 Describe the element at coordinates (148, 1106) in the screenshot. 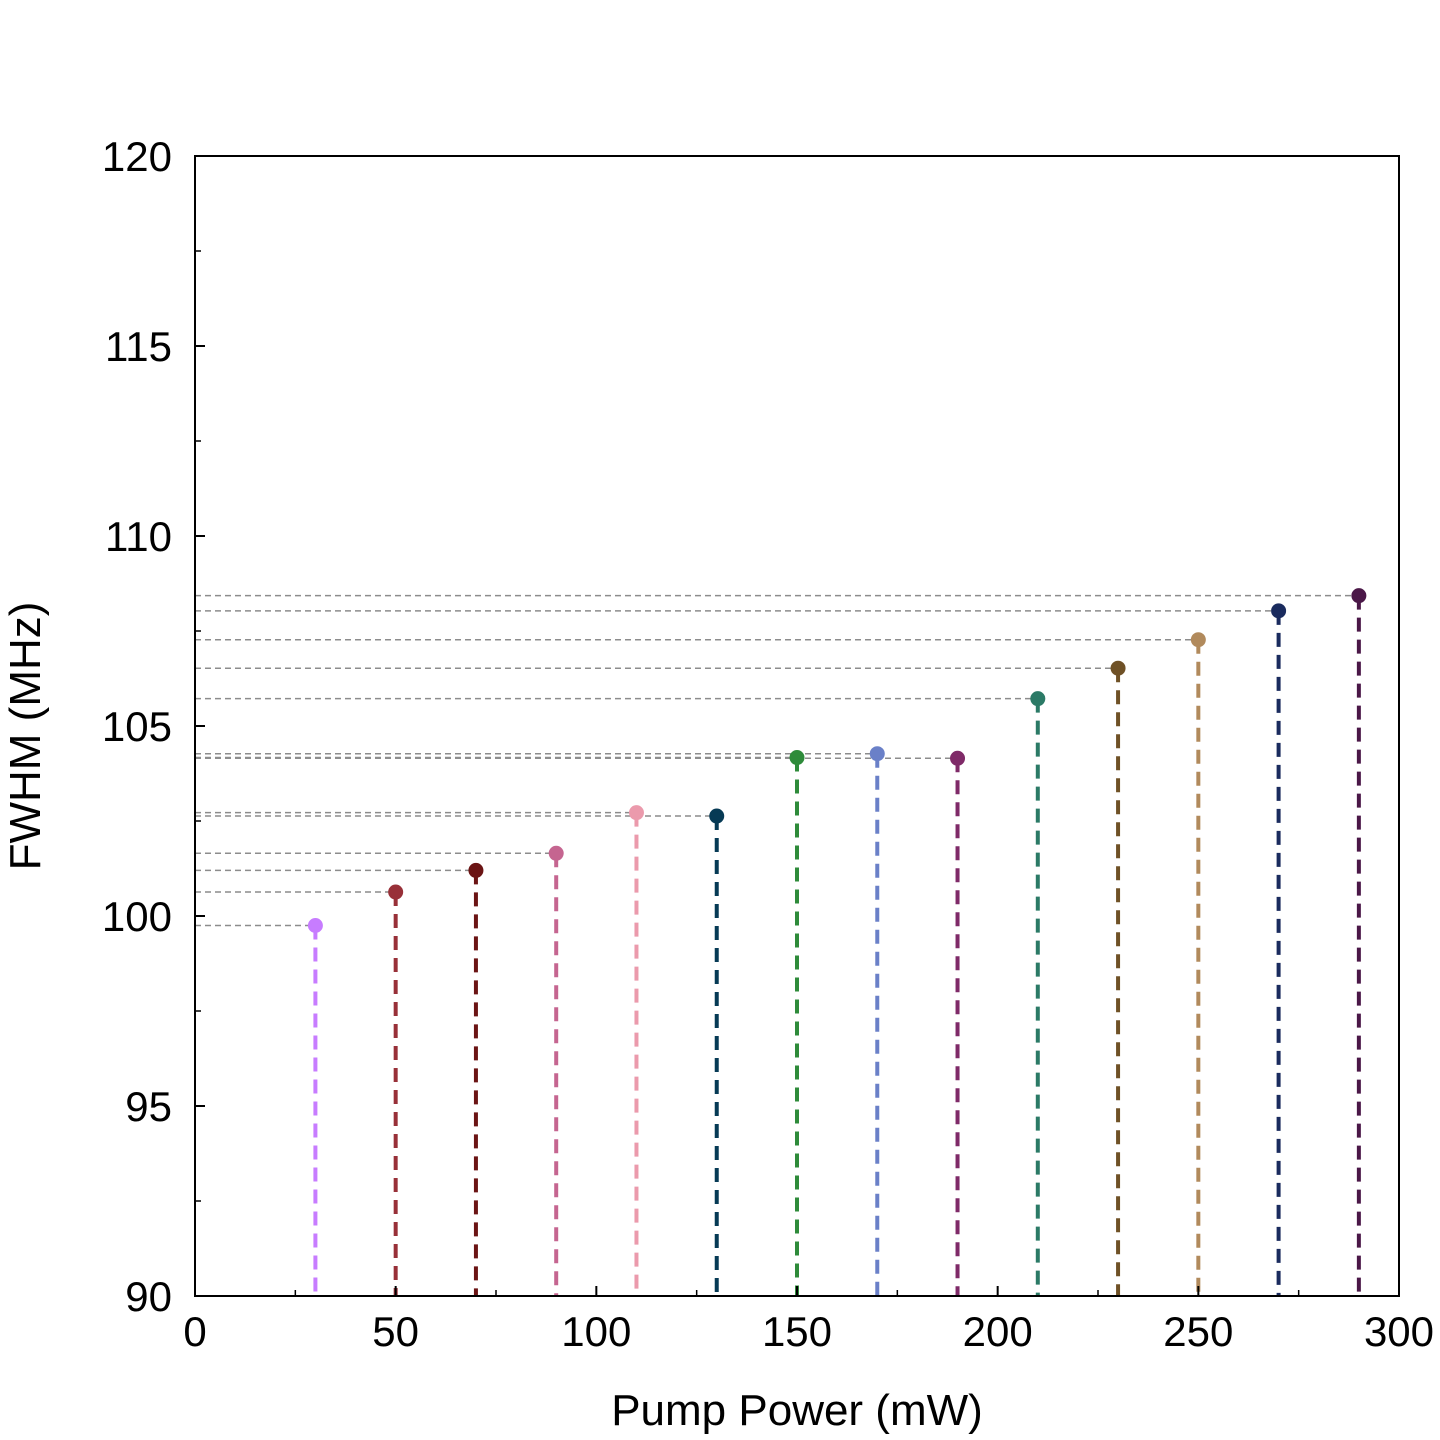

I see `y-tick-label-1: 95` at that location.